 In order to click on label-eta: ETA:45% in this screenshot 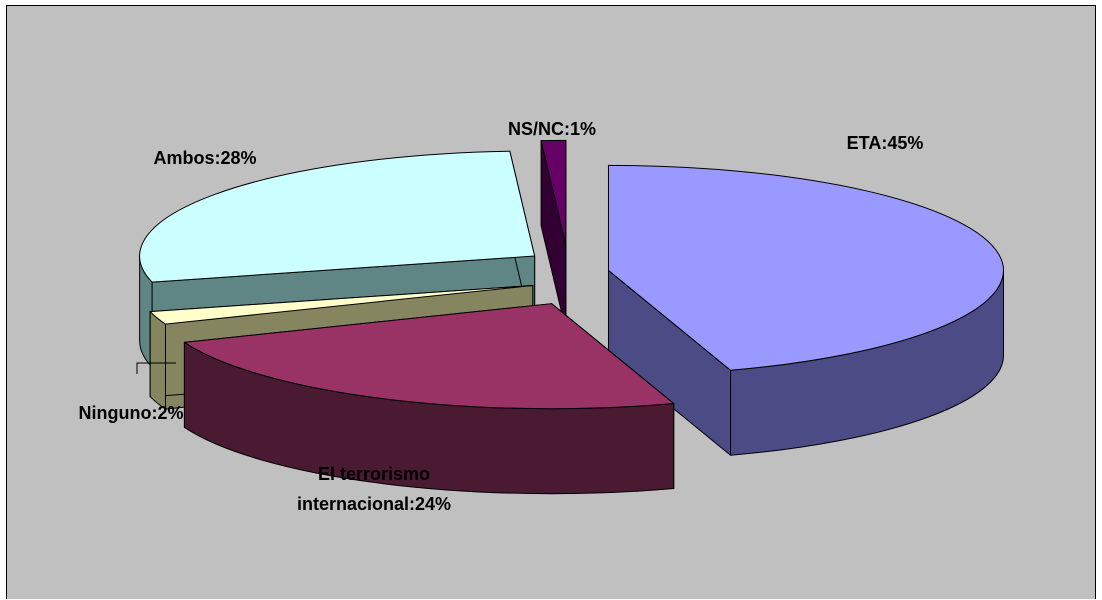, I will do `click(885, 143)`.